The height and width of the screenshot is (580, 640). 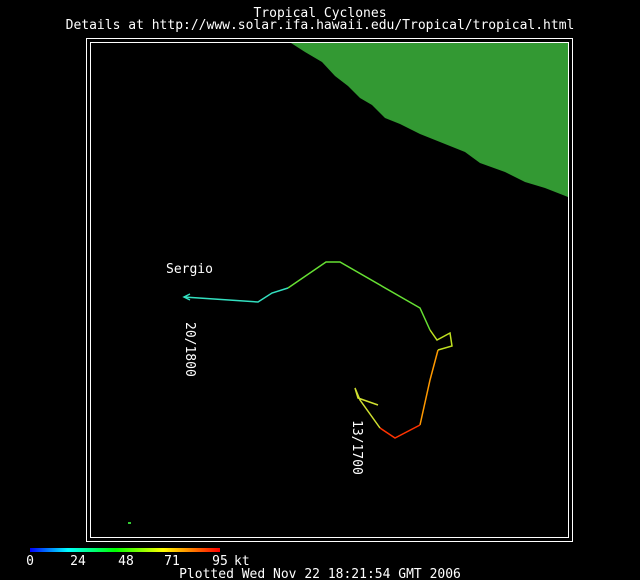 I want to click on scale-tick-label: 95, so click(x=220, y=561).